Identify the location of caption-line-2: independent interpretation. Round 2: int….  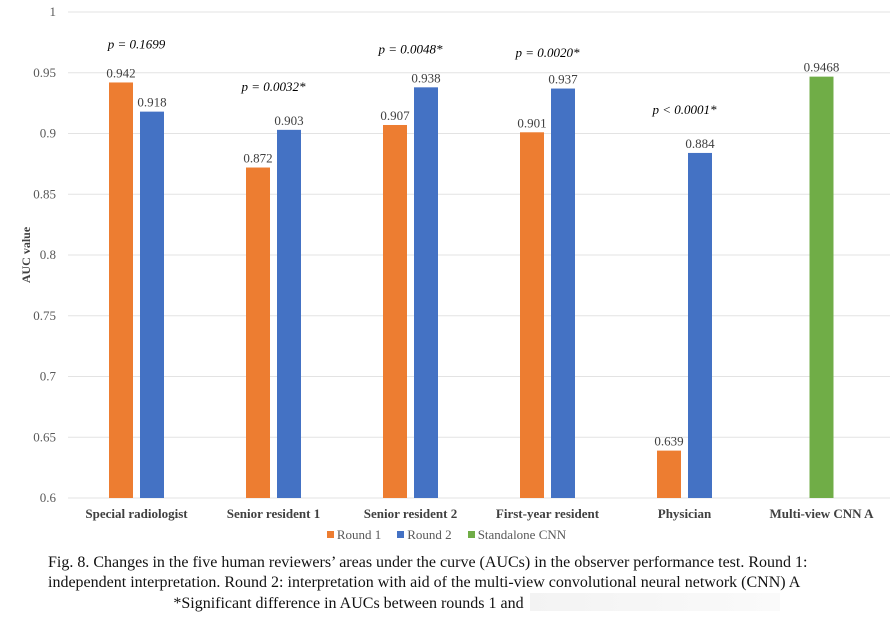
(424, 582).